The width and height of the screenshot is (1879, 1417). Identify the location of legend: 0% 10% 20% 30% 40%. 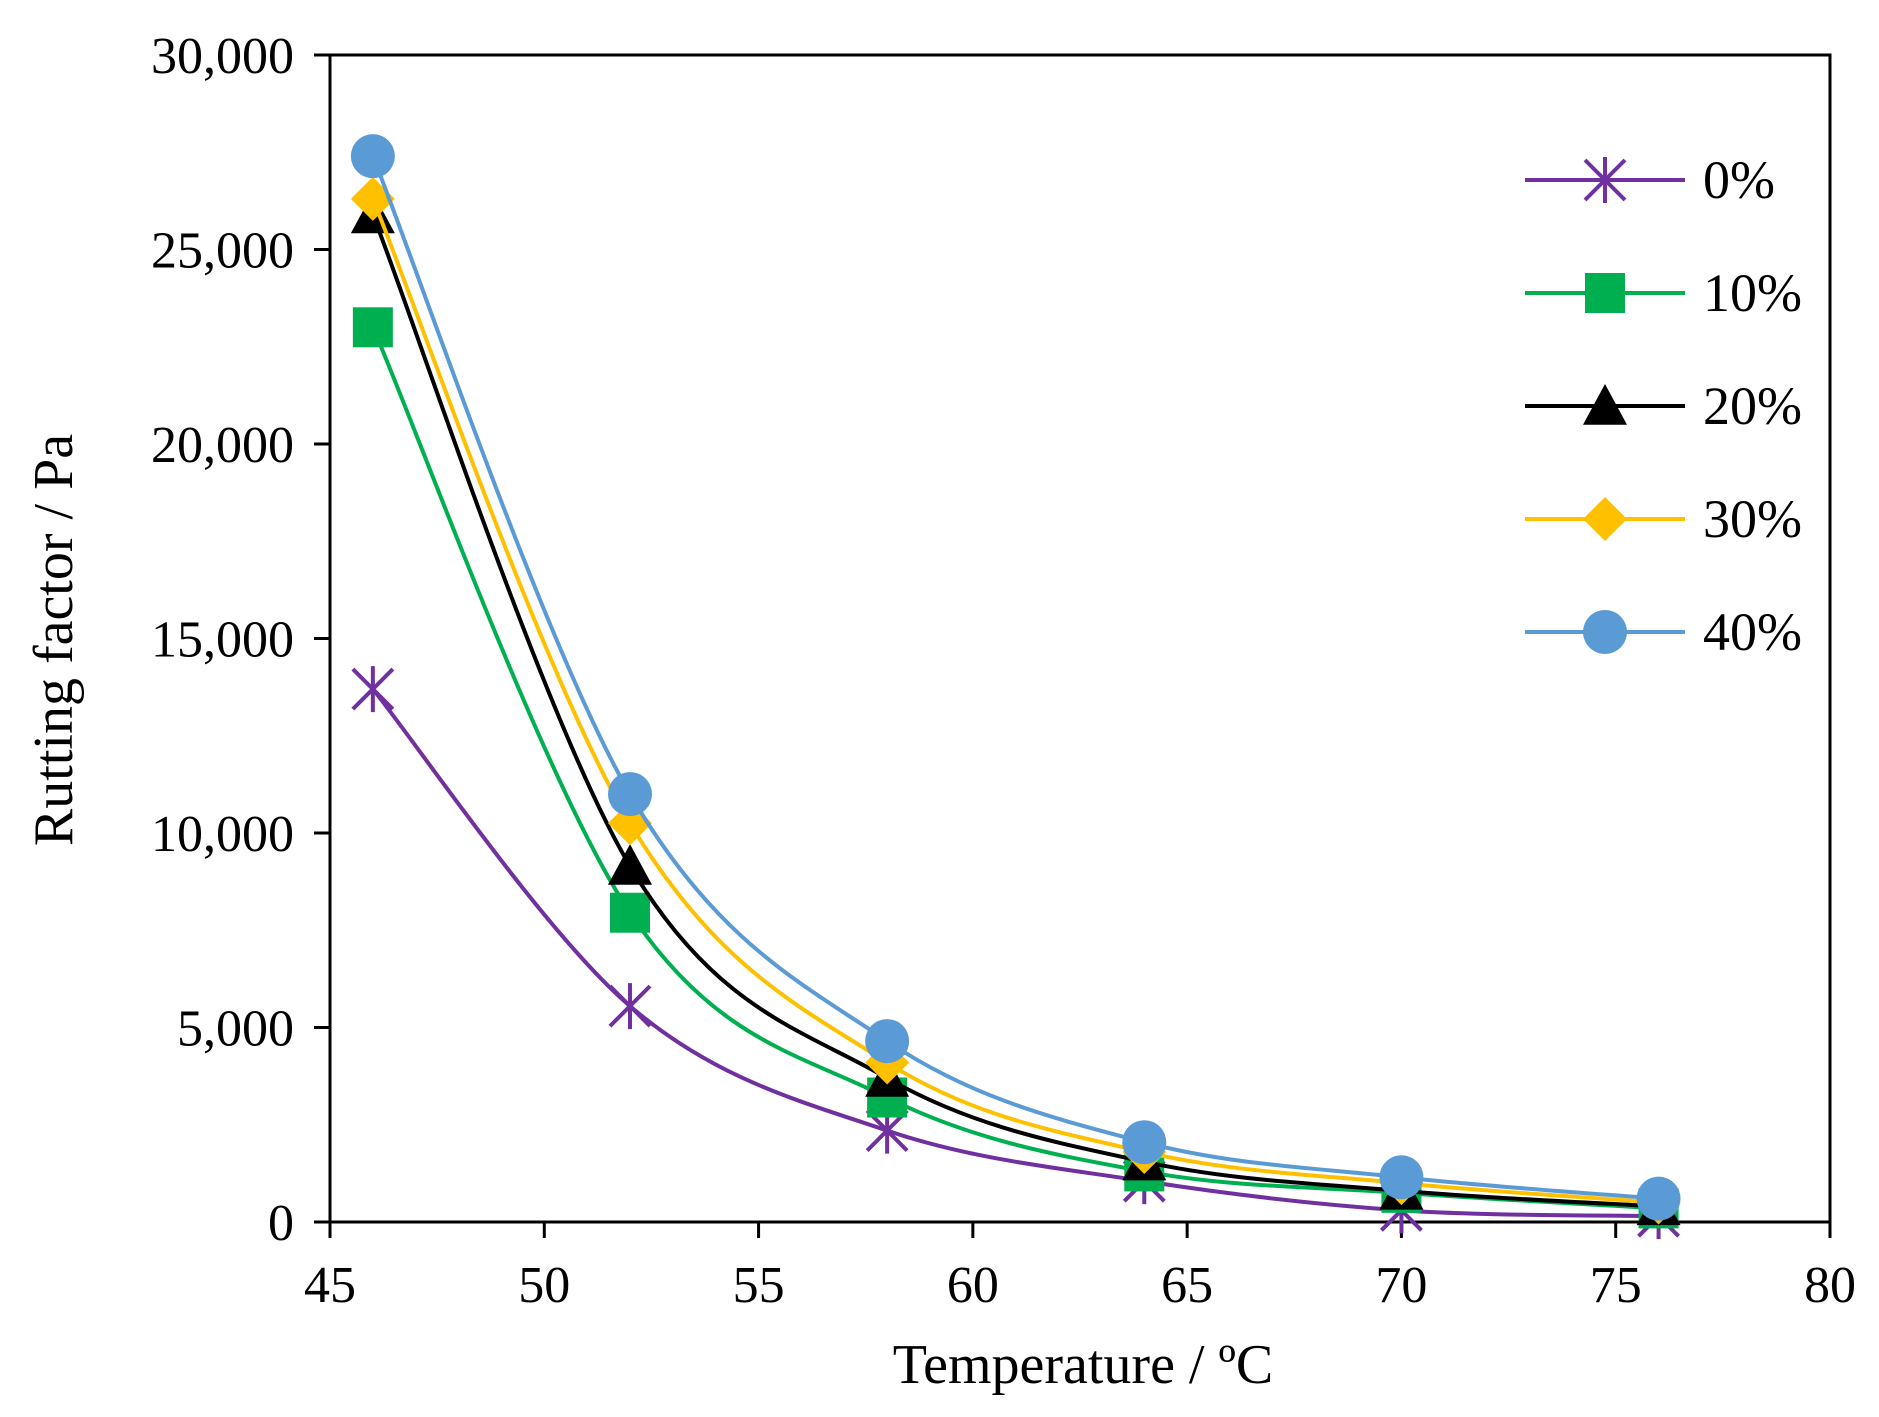
(1663, 406).